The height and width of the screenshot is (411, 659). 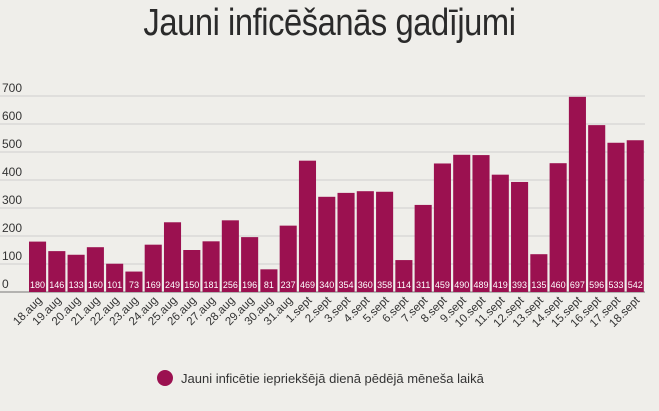 What do you see at coordinates (95, 285) in the screenshot?
I see `bar-value-label: 160` at bounding box center [95, 285].